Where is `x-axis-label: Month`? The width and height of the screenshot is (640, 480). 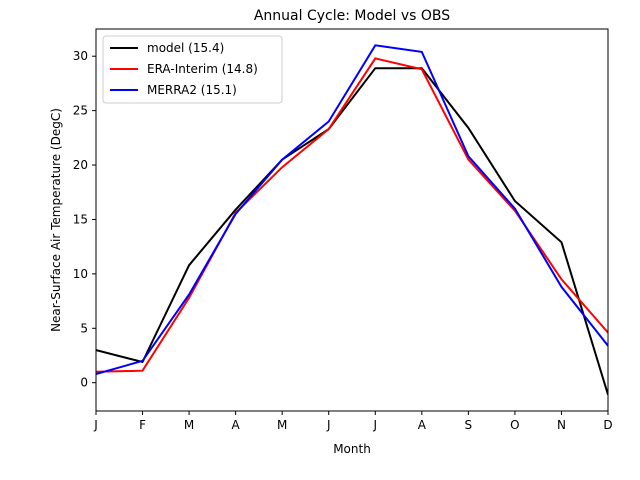 x-axis-label: Month is located at coordinates (352, 449).